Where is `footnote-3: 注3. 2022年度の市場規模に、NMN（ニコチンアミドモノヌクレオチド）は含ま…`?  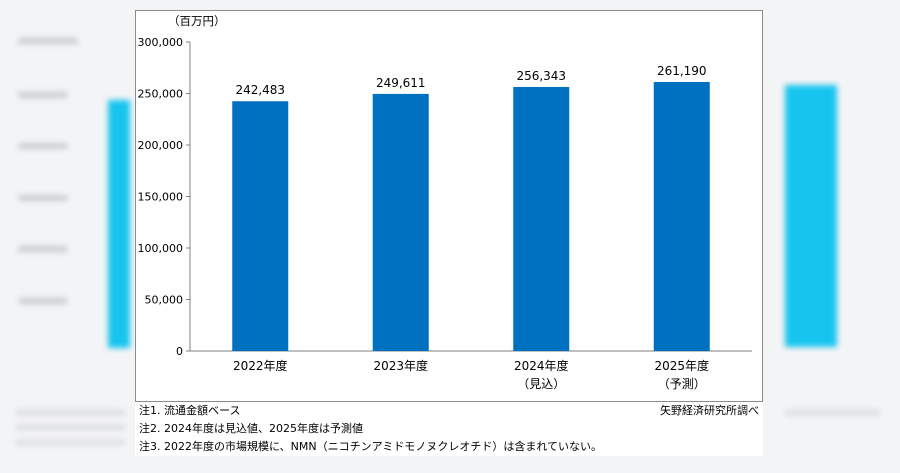 footnote-3: 注3. 2022年度の市場規模に、NMN（ニコチンアミドモノヌクレオチド）は含ま… is located at coordinates (371, 446).